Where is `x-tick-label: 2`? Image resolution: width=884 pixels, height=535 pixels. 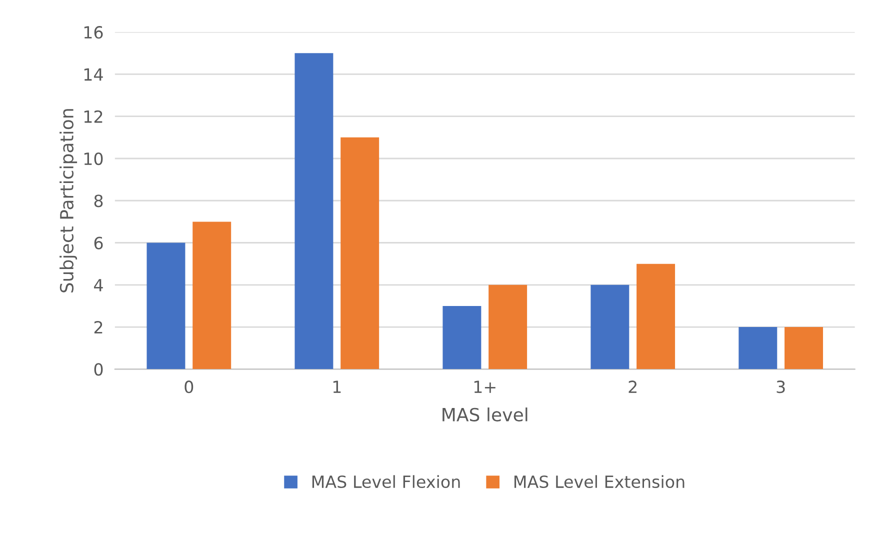
x-tick-label: 2 is located at coordinates (632, 386).